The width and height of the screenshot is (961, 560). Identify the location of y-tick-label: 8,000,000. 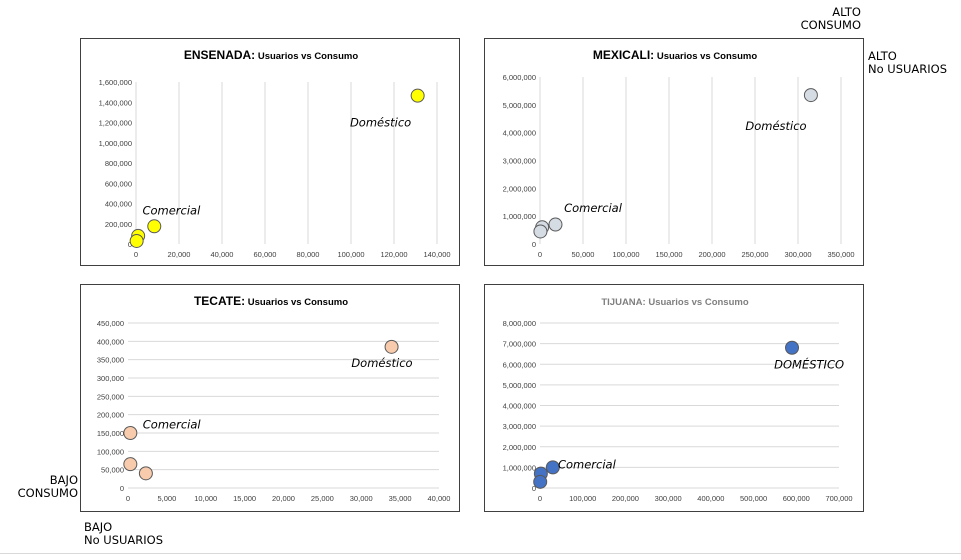
(519, 323).